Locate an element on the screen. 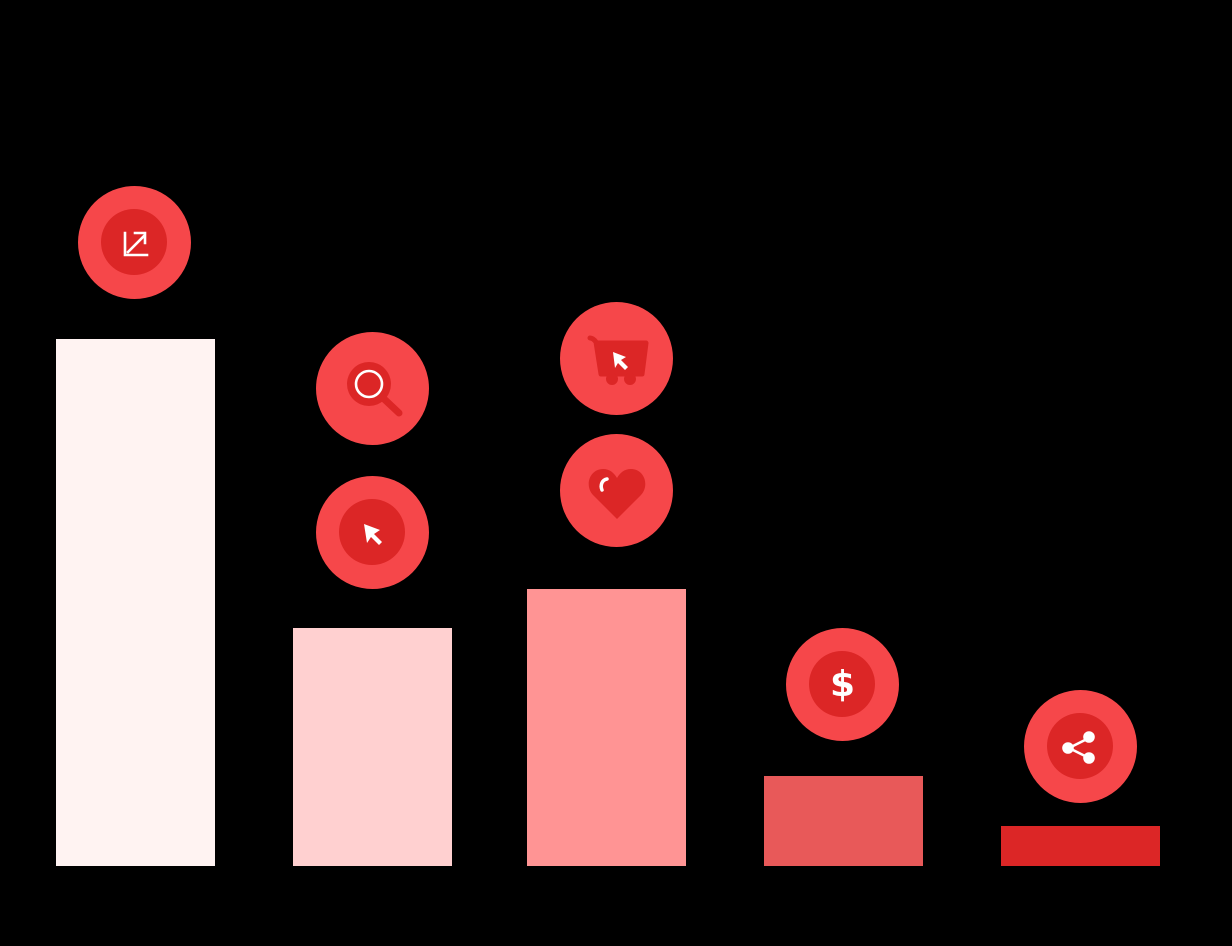 The image size is (1232, 946). dollar-icon: $ is located at coordinates (842, 684).